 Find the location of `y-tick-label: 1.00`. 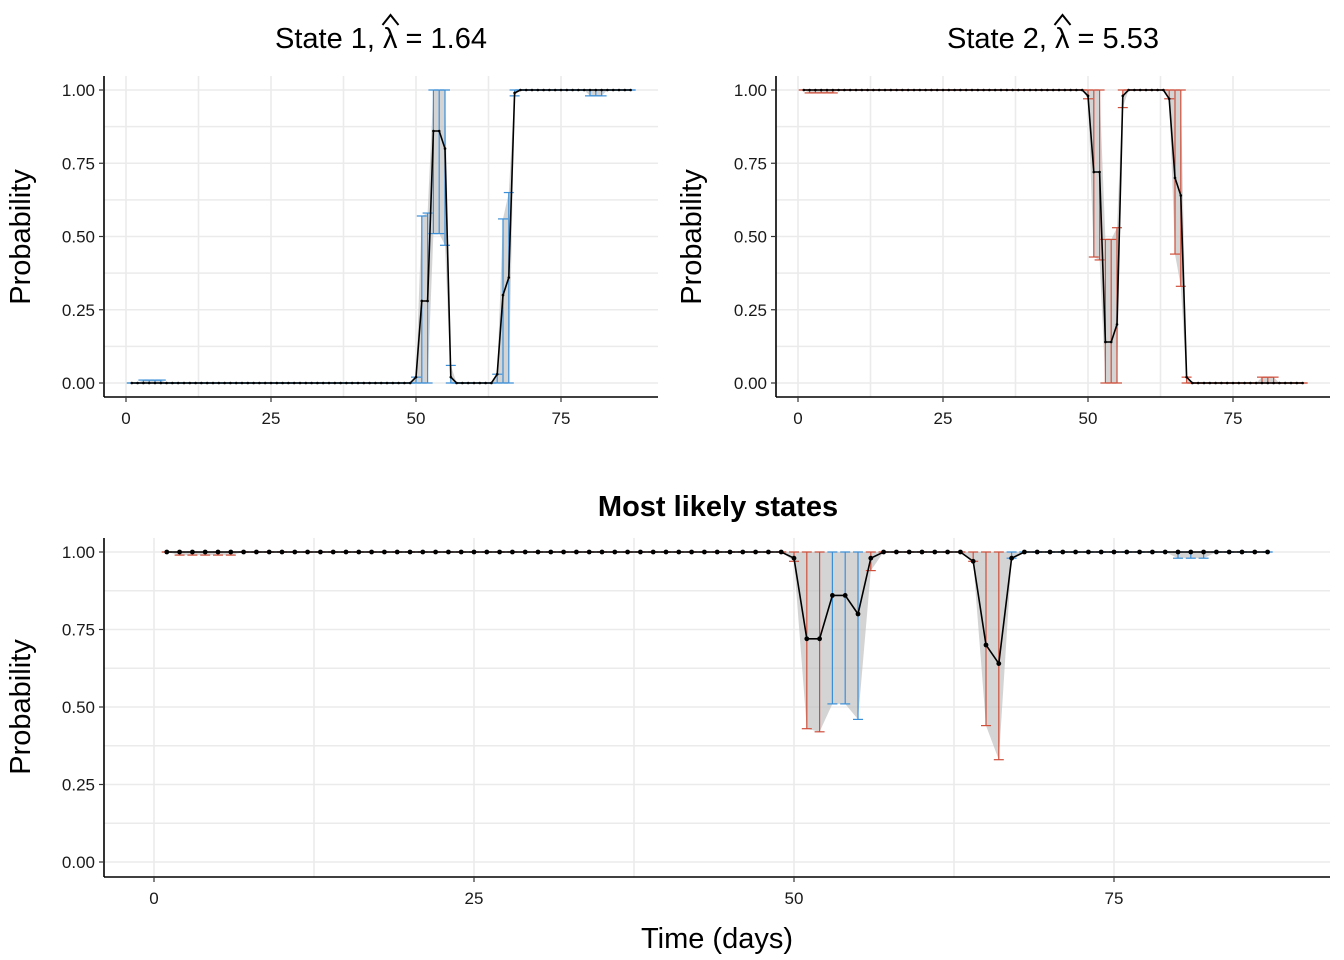

y-tick-label: 1.00 is located at coordinates (78, 552).